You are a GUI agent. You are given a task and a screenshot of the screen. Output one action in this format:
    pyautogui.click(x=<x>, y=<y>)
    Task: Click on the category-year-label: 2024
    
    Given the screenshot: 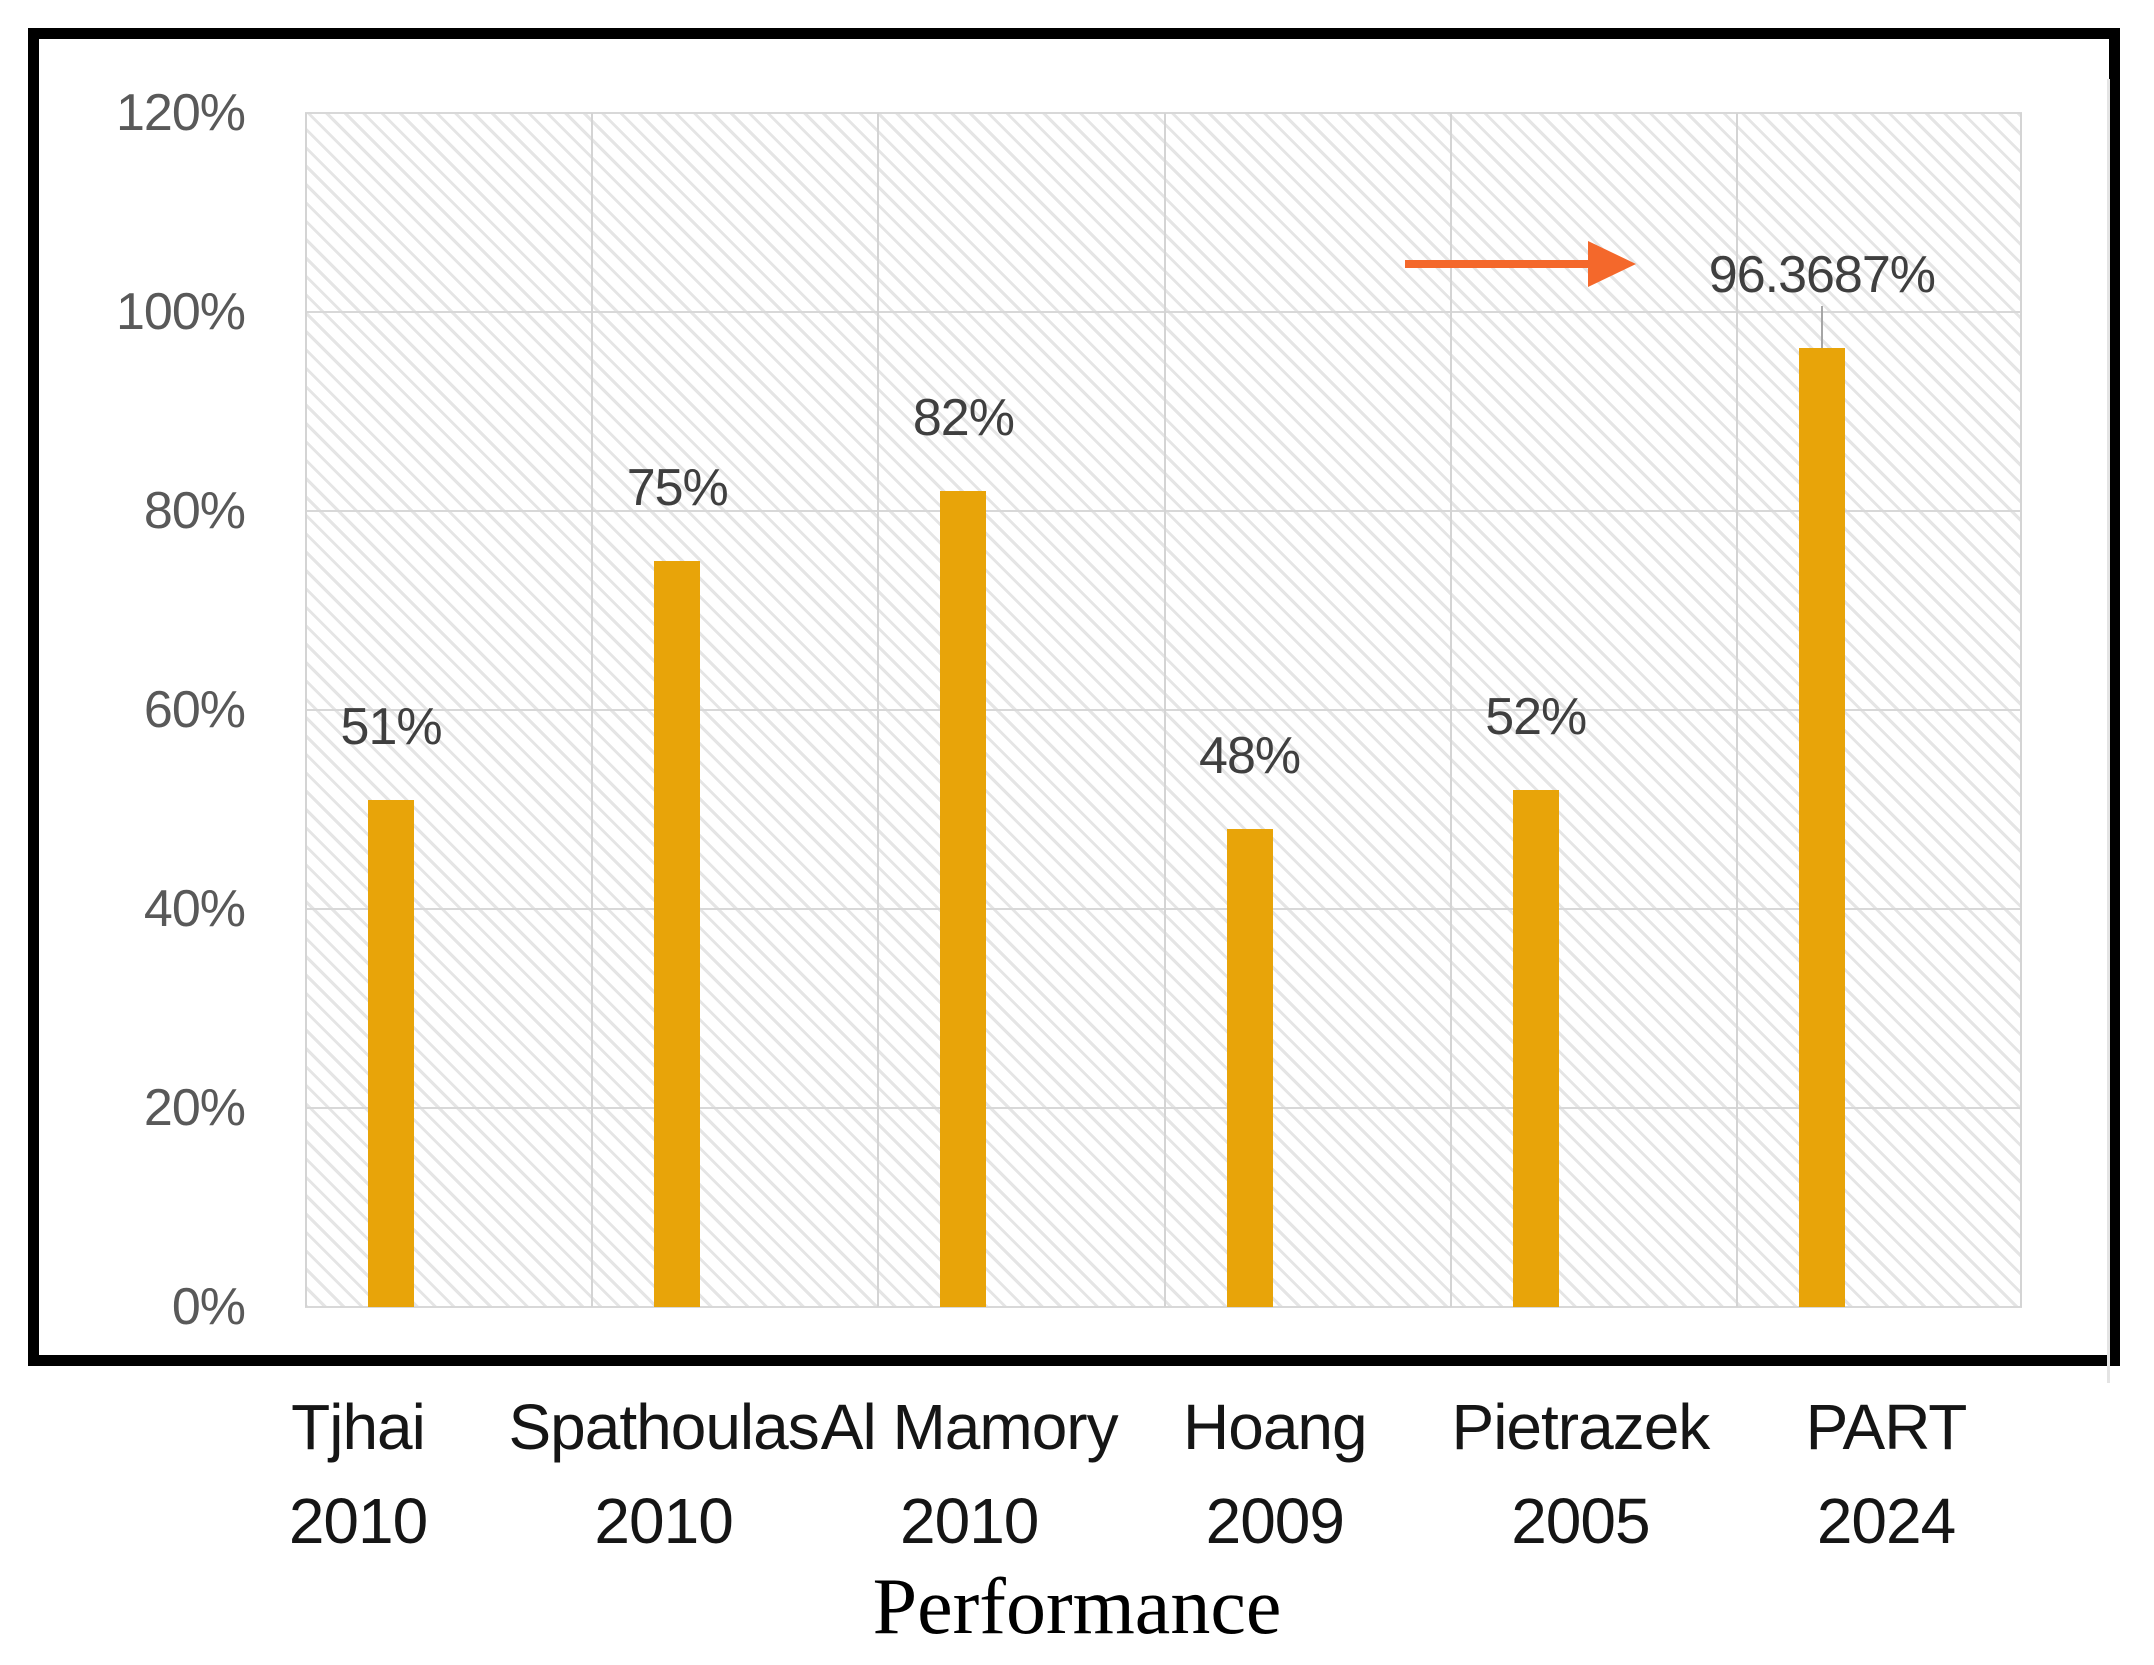 What is the action you would take?
    pyautogui.click(x=1886, y=1521)
    